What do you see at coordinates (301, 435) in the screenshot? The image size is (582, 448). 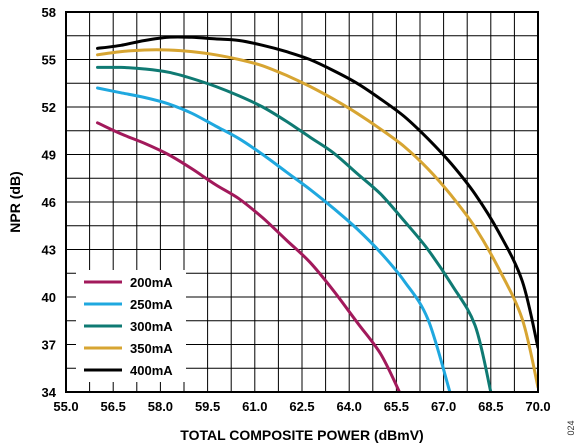 I see `x-axis-title: TOTAL COMPOSITE POWER (dBmV)` at bounding box center [301, 435].